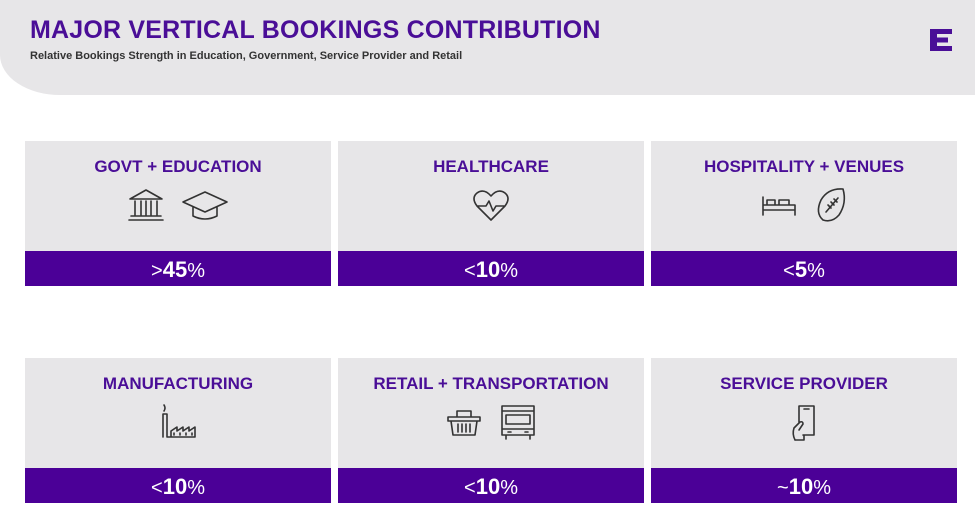  I want to click on basket-icon, so click(464, 423).